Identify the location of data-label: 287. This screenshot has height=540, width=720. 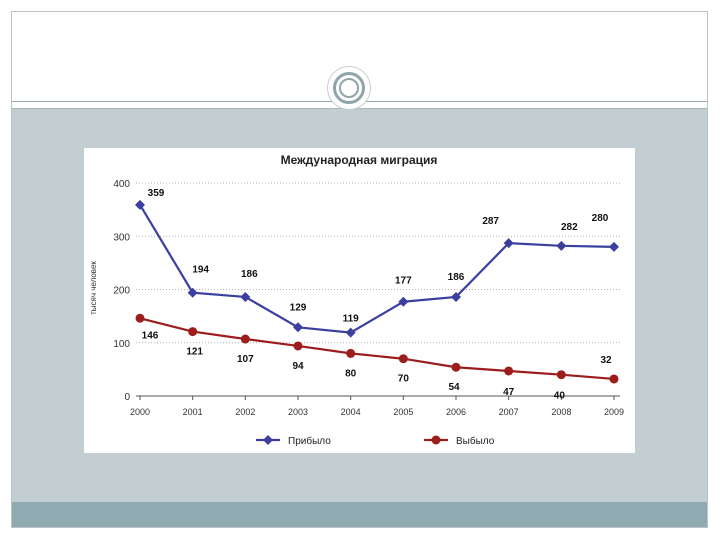
(490, 221).